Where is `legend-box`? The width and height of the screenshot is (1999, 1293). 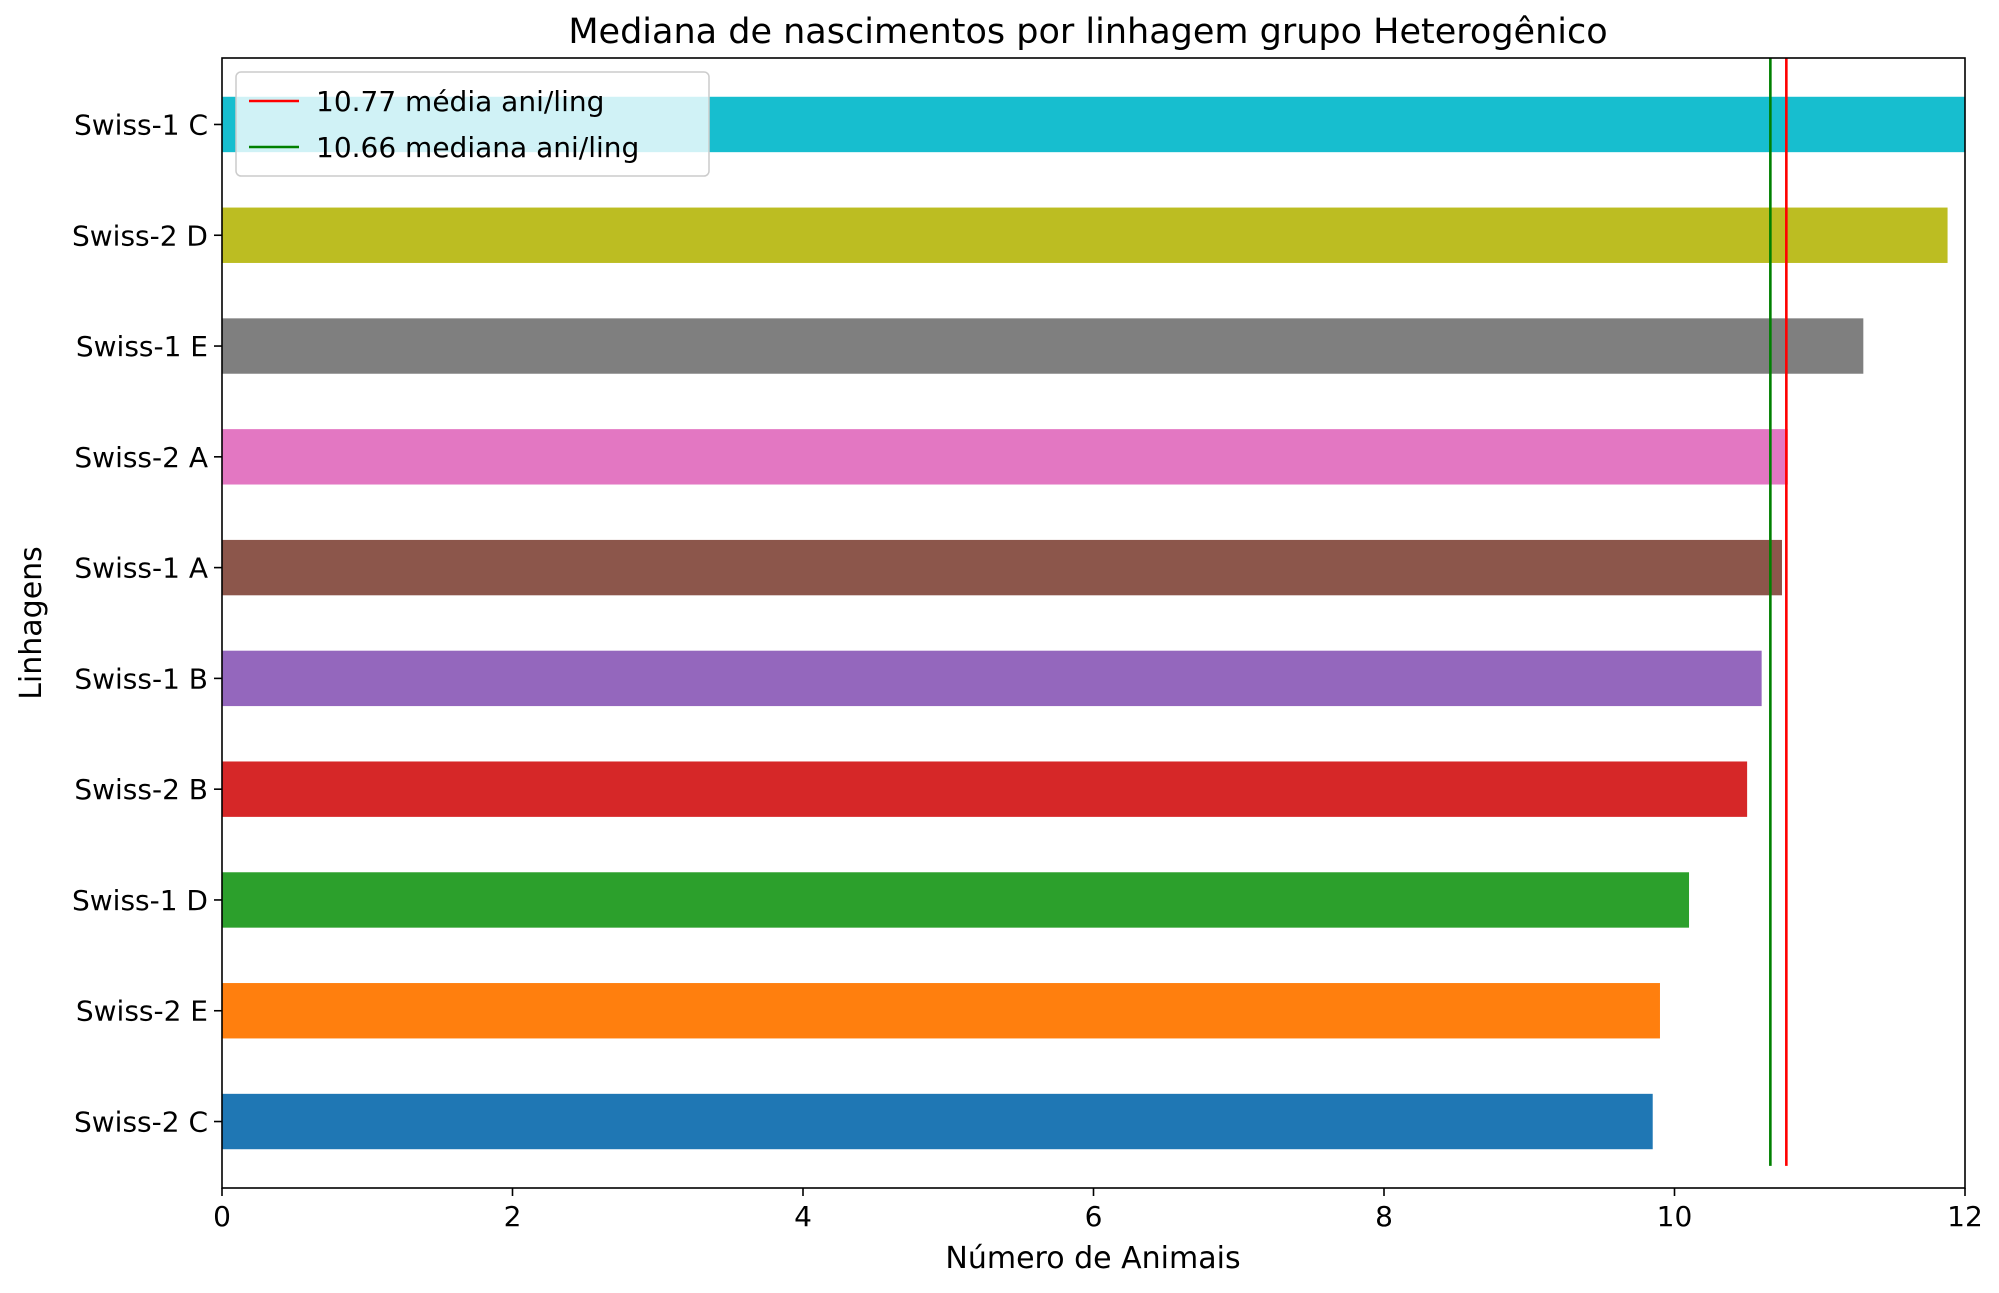 legend-box is located at coordinates (472, 124).